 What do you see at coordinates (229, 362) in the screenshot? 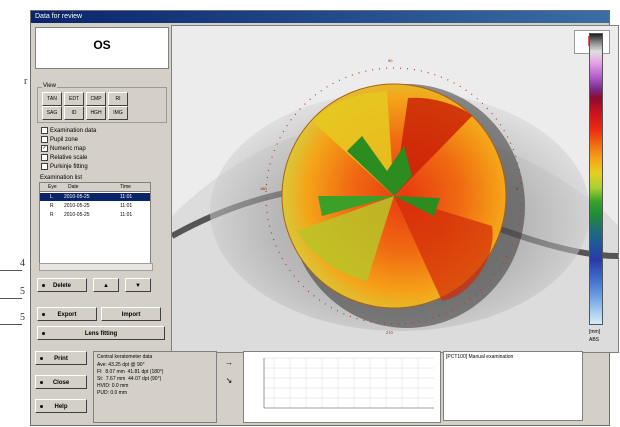
I see `arrow-right-icon: →` at bounding box center [229, 362].